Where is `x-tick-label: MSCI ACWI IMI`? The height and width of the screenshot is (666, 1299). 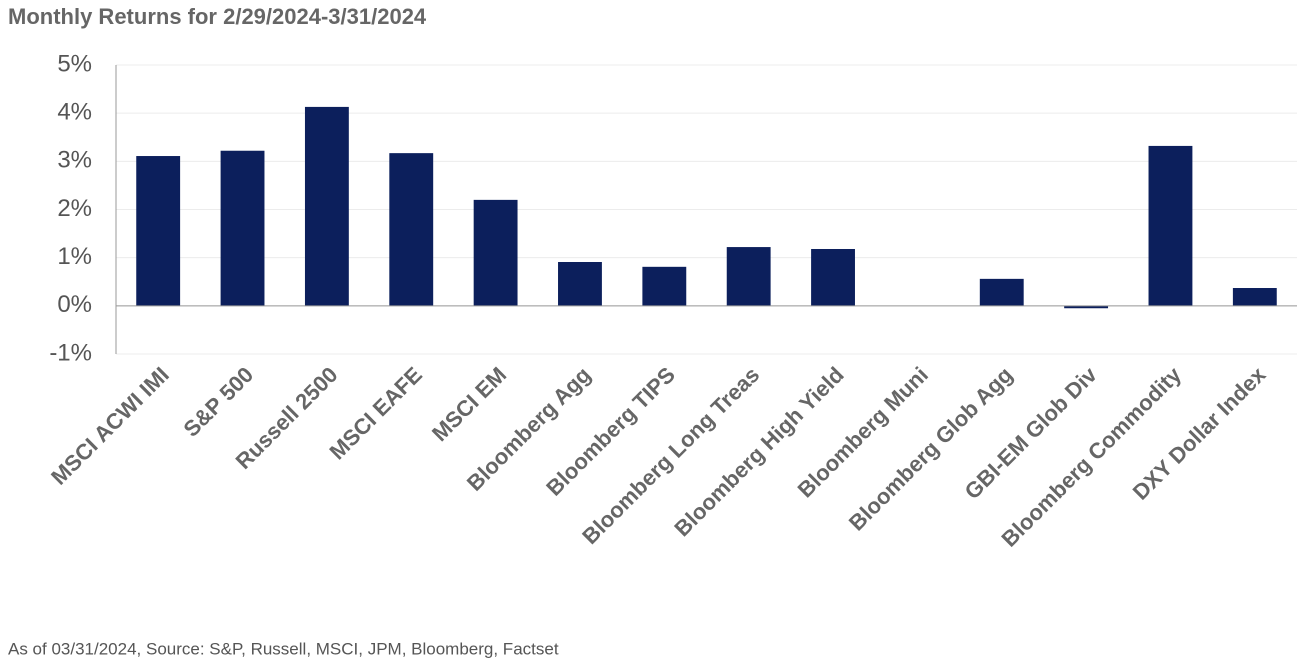 x-tick-label: MSCI ACWI IMI is located at coordinates (110, 426).